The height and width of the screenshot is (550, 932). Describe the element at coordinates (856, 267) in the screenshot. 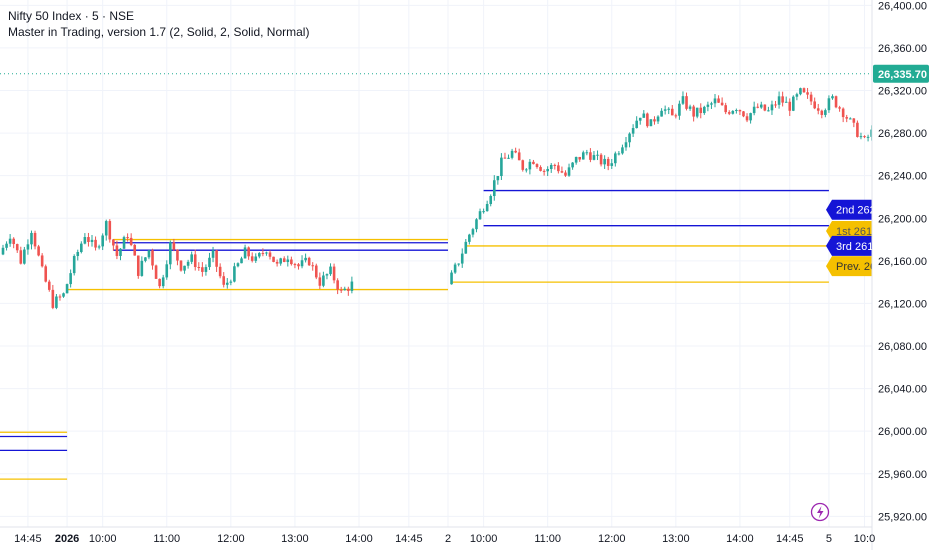

I see `level-label: Prev. 26` at that location.